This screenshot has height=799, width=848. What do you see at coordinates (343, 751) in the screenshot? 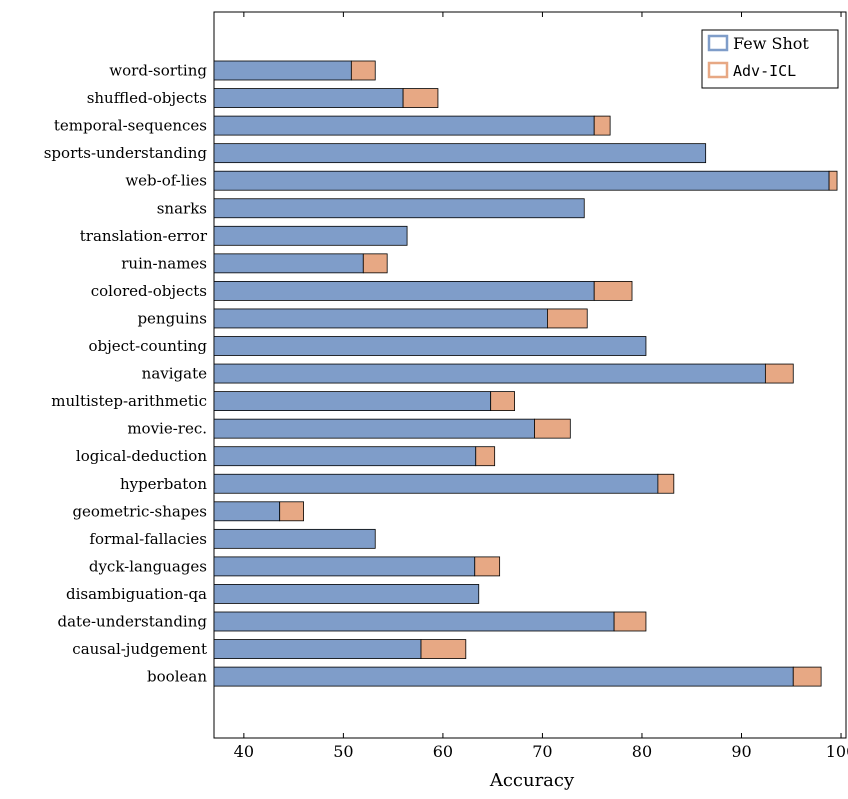
I see `x-tick-label-50: 50` at bounding box center [343, 751].